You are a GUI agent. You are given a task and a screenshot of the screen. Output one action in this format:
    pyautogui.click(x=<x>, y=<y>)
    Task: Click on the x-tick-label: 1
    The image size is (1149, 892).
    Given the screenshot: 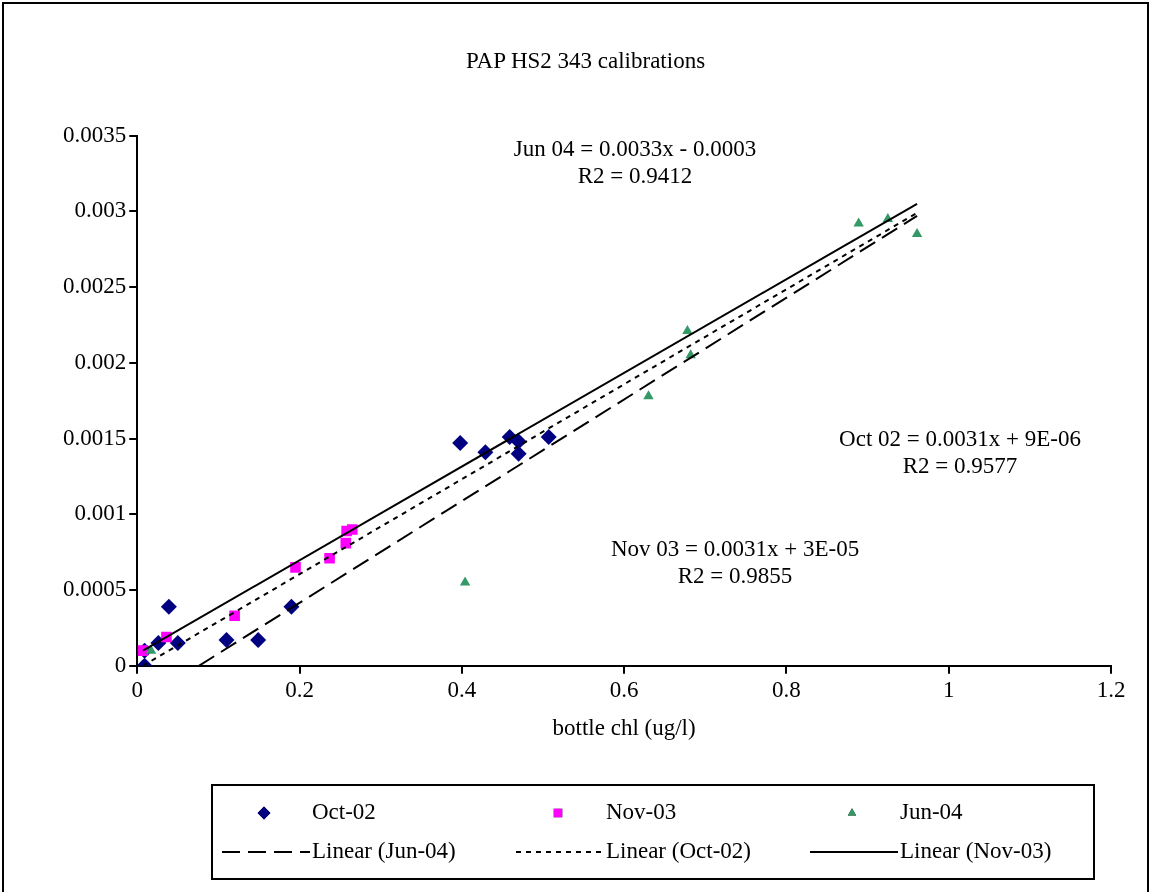 What is the action you would take?
    pyautogui.click(x=948, y=689)
    